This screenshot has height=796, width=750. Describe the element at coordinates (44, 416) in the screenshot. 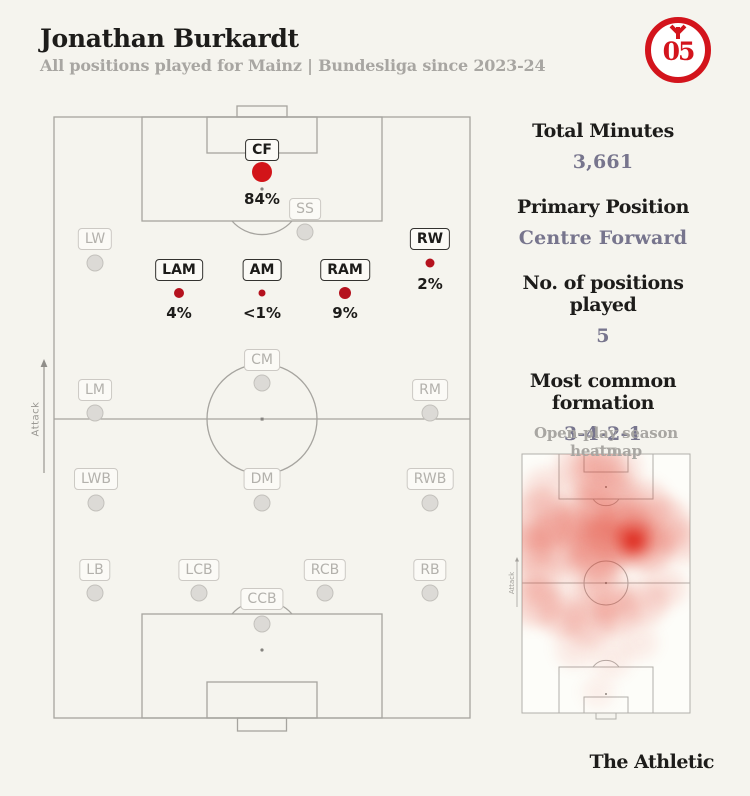

I see `main-attack-arrow` at that location.